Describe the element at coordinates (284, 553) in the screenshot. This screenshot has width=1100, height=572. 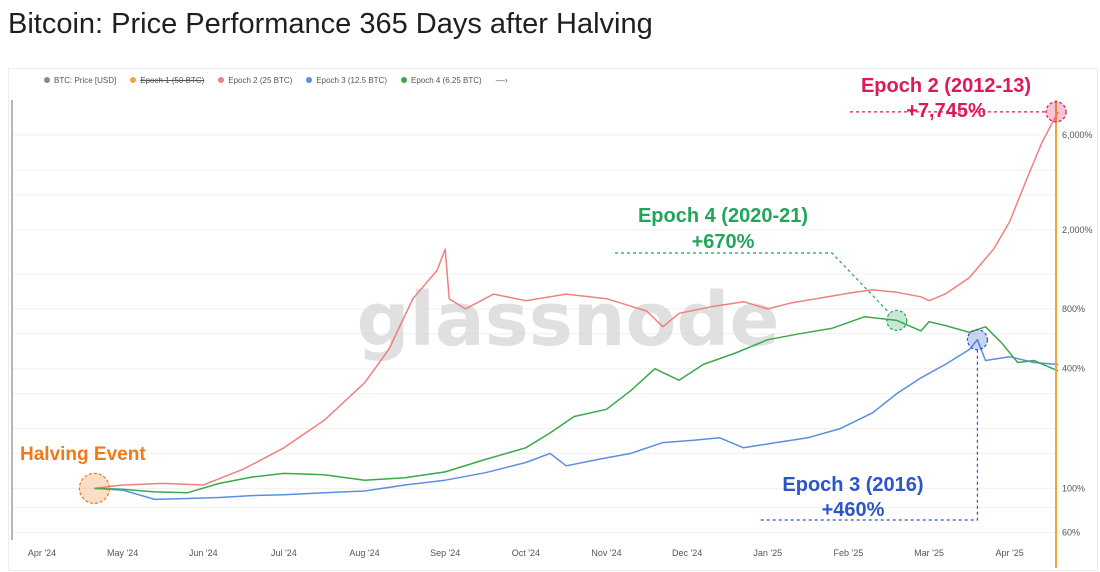
I see `x-tick-label: Jul '24` at that location.